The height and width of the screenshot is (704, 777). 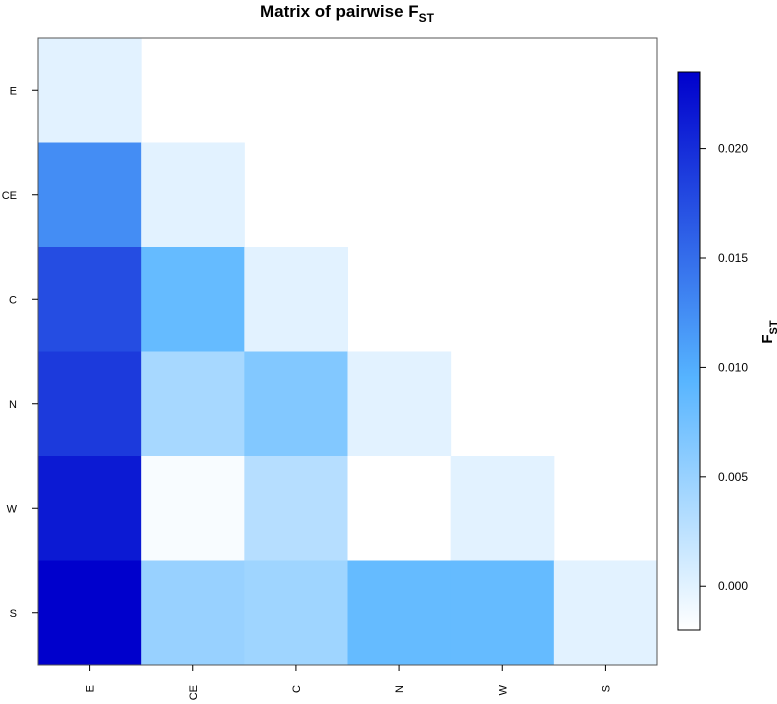 What do you see at coordinates (13, 91) in the screenshot?
I see `y-tick-label: E` at bounding box center [13, 91].